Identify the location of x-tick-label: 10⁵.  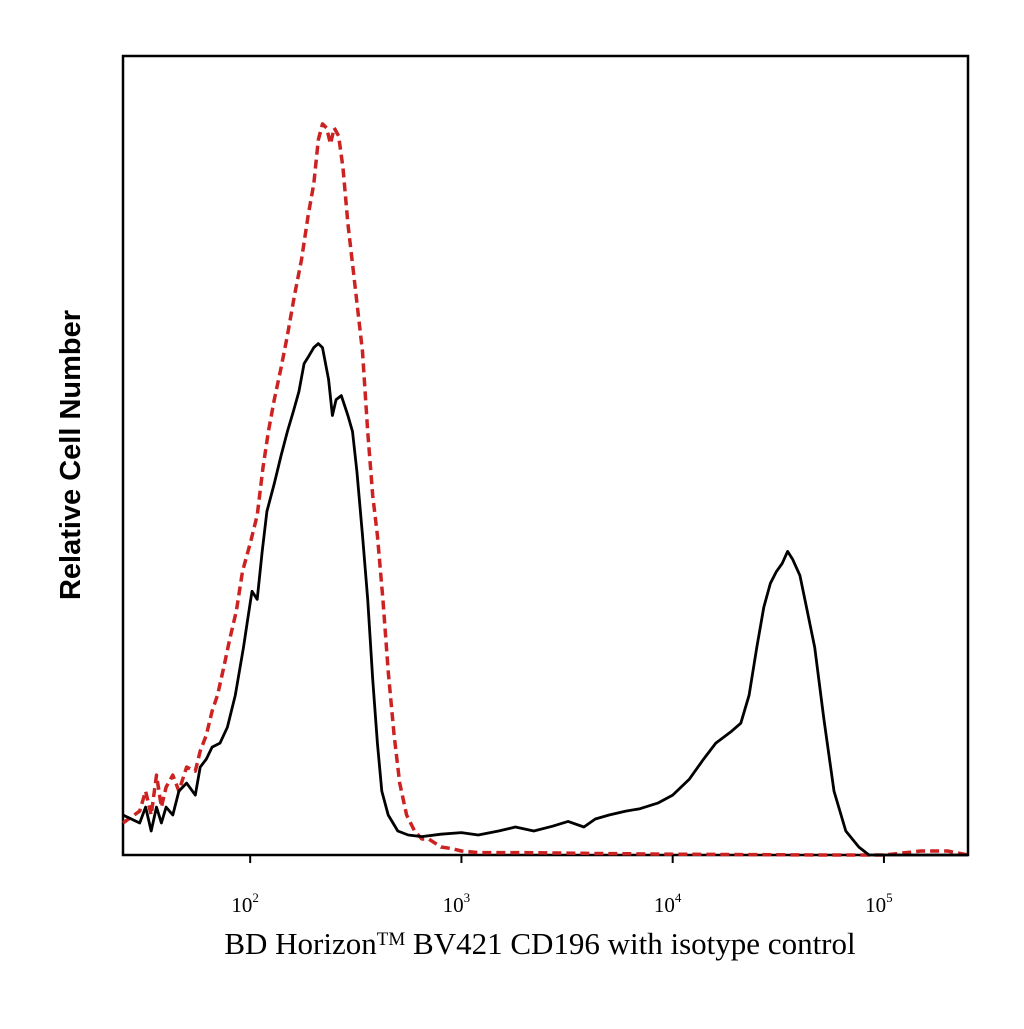
(879, 903).